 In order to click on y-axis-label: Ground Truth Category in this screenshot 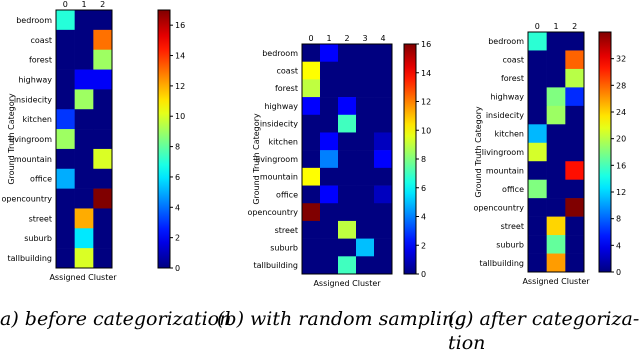, I will do `click(478, 152)`.